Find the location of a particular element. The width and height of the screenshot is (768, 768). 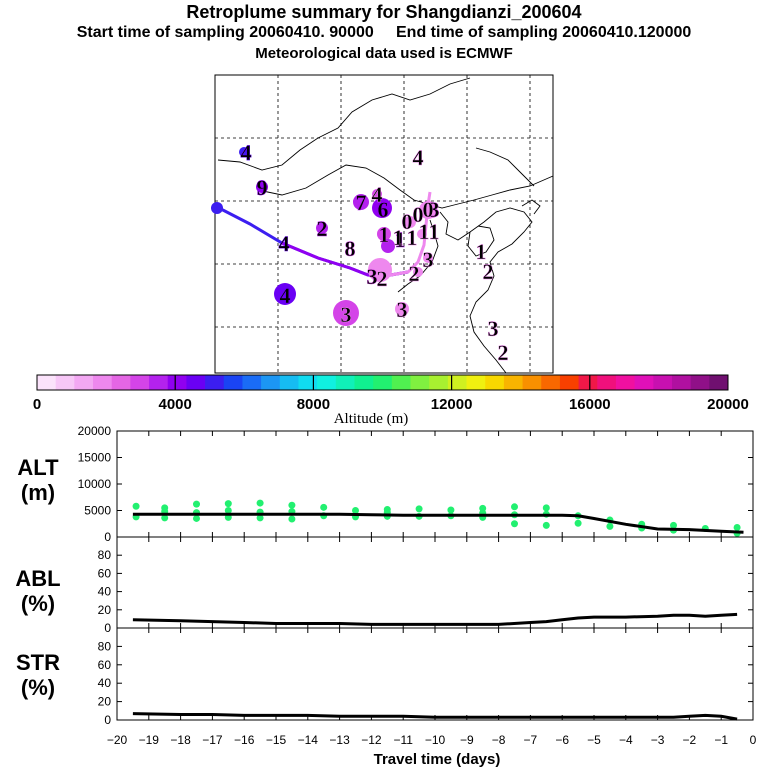

abl-unit: (%) is located at coordinates (38, 603).